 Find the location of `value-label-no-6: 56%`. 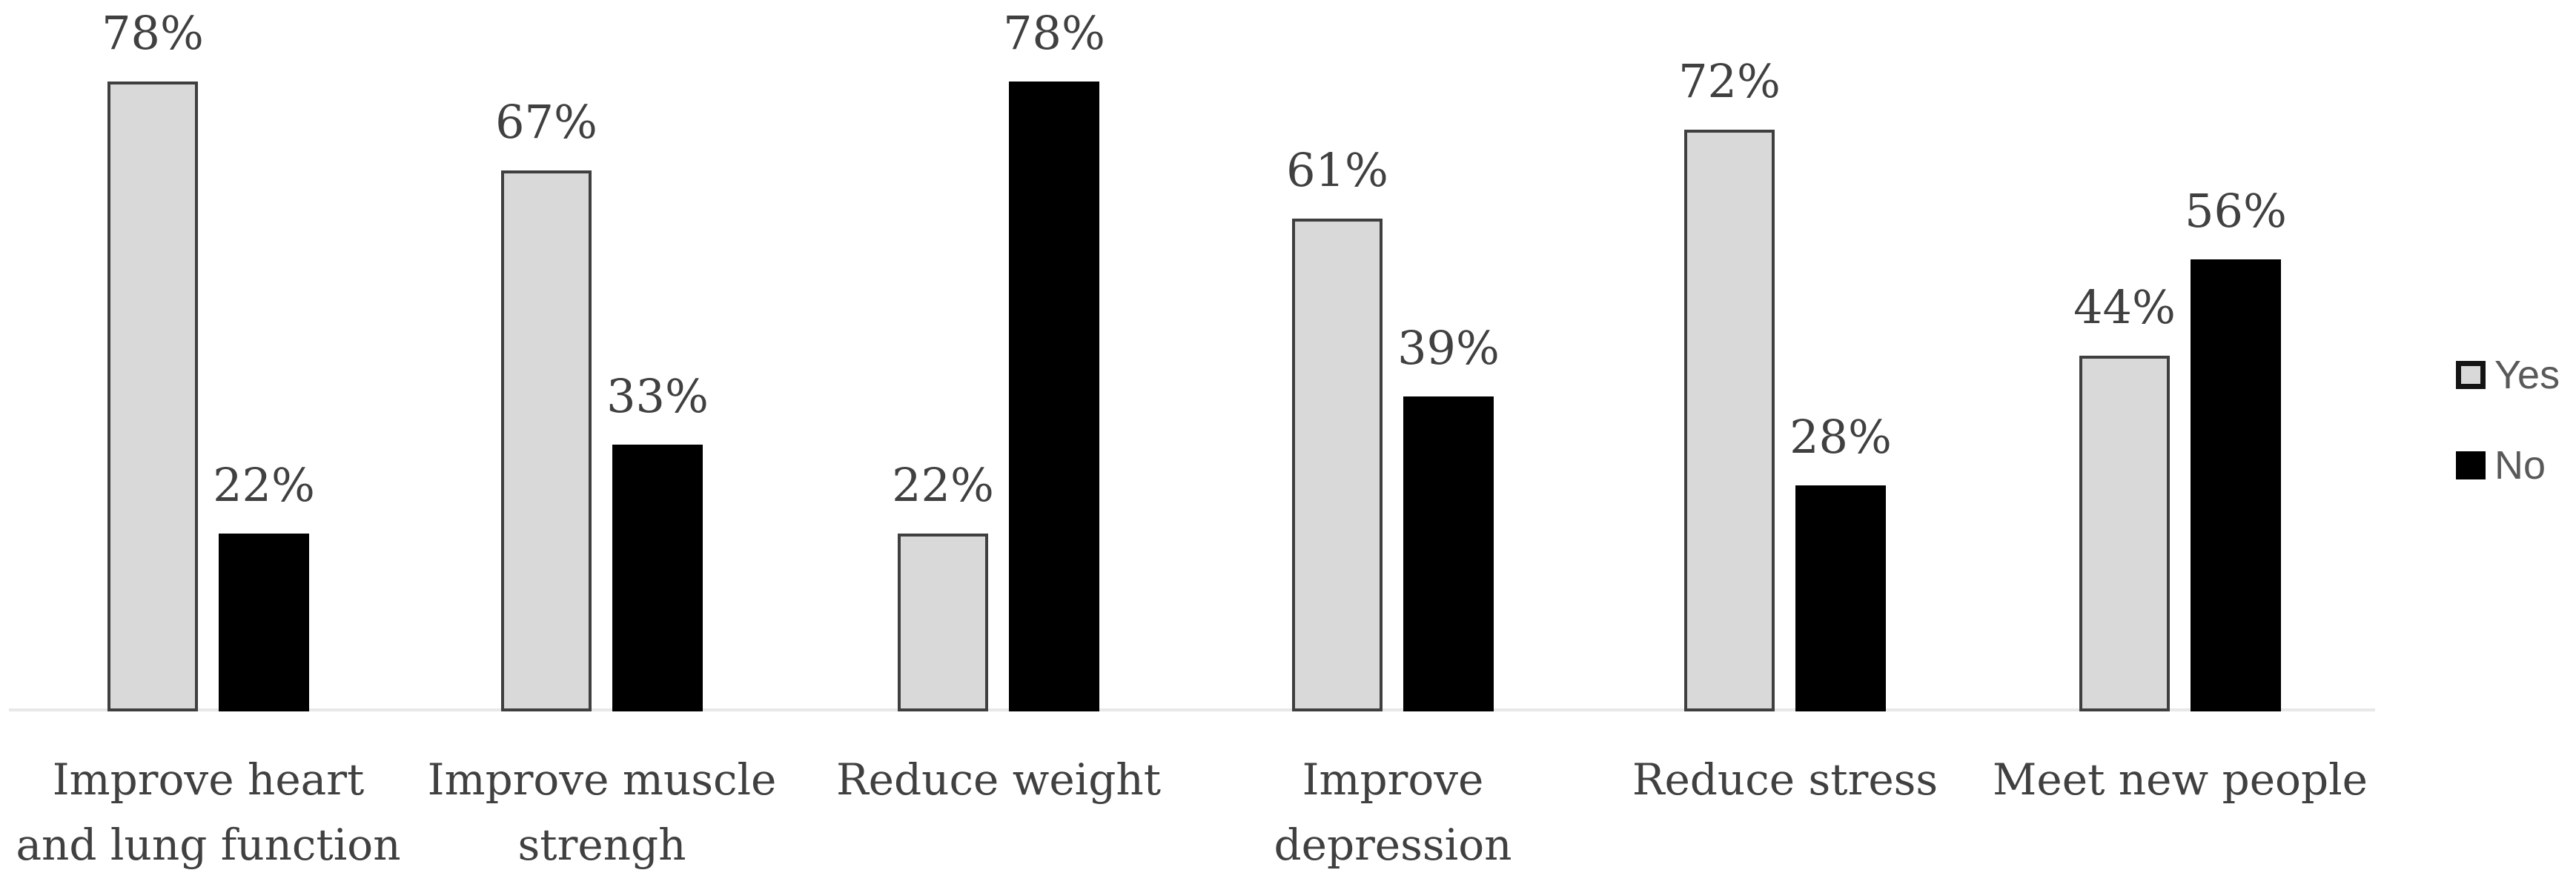

value-label-no-6: 56% is located at coordinates (2236, 211).